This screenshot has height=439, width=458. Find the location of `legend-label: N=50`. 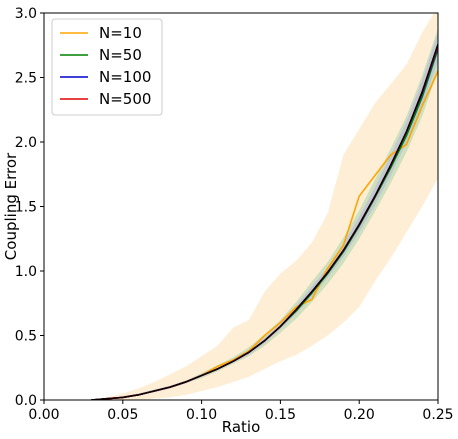

legend-label: N=50 is located at coordinates (120, 55).